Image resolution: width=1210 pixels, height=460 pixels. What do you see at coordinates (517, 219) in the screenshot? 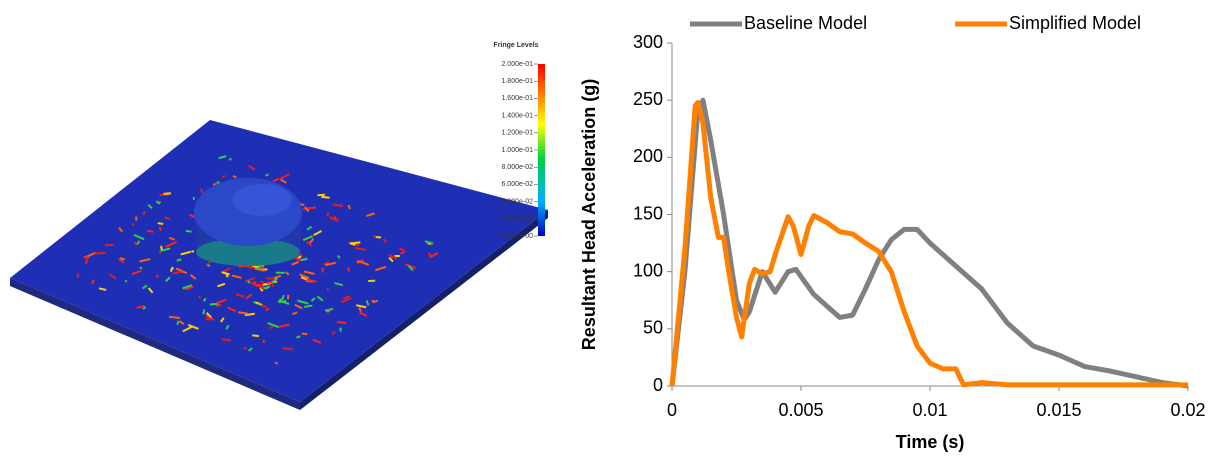
I see `fringe-level: 2.000e-02` at bounding box center [517, 219].